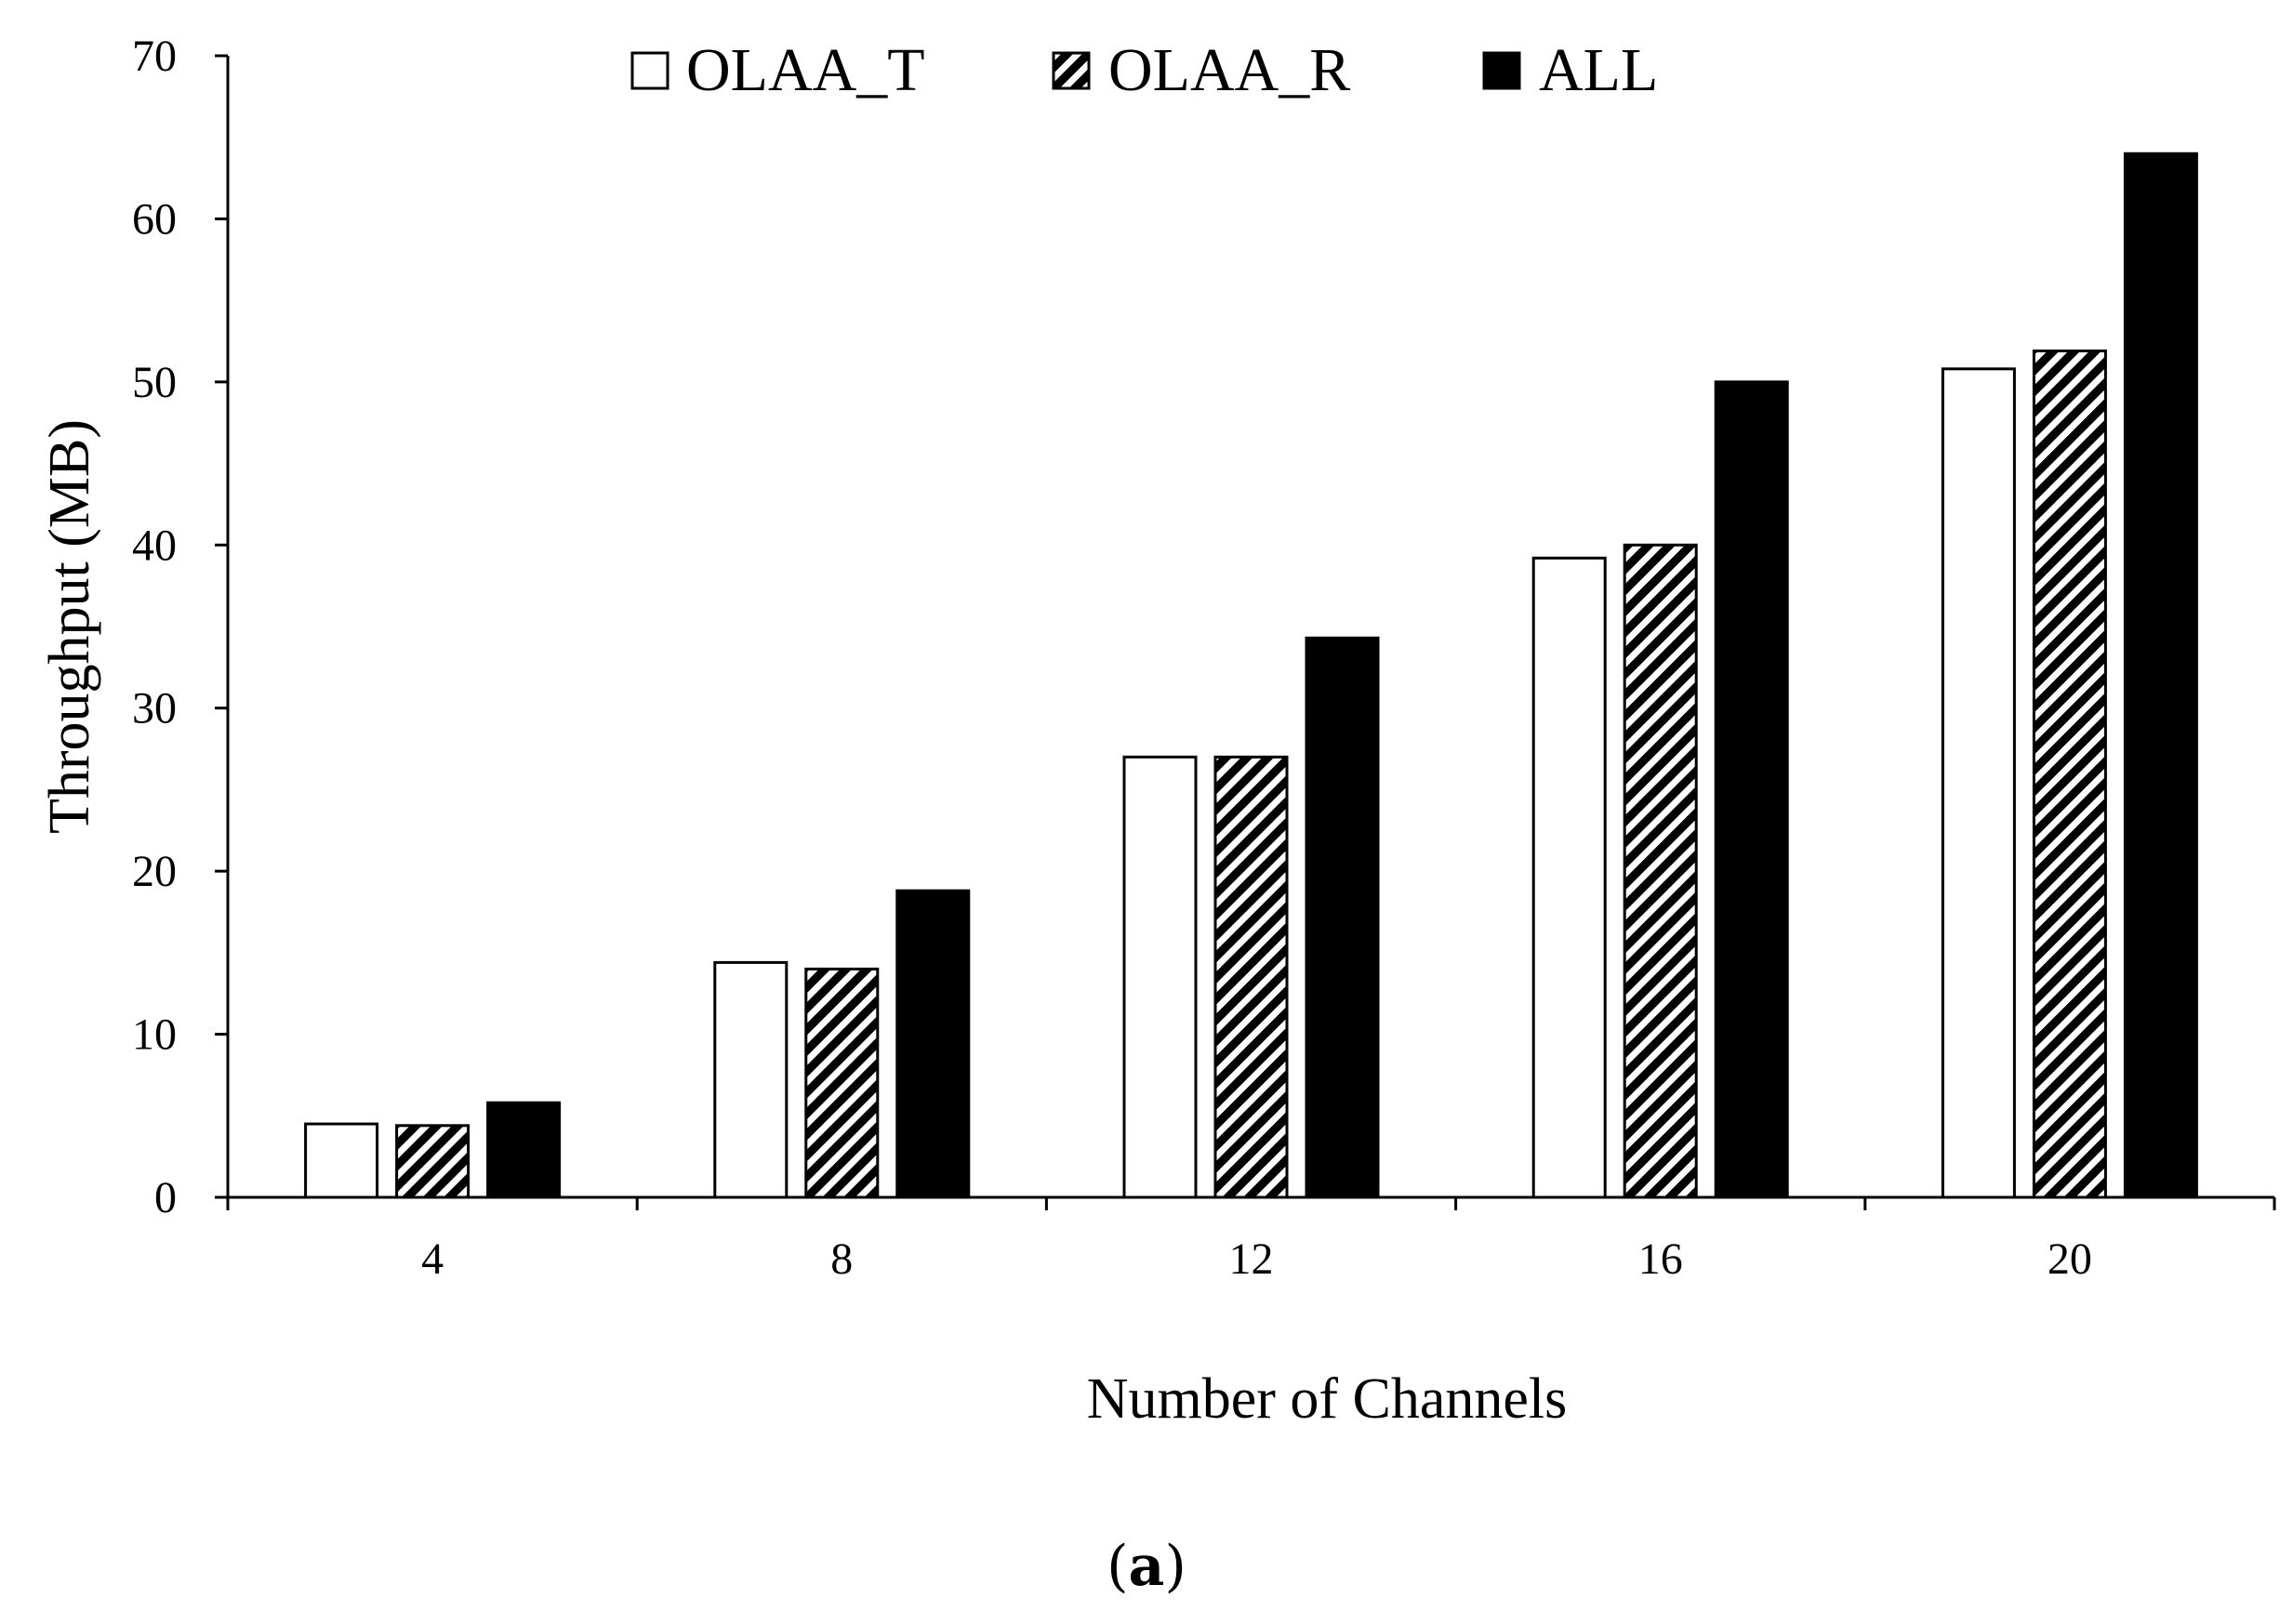 Image resolution: width=2293 pixels, height=1624 pixels. What do you see at coordinates (1327, 1399) in the screenshot?
I see `x-axis-title: Number of Channels` at bounding box center [1327, 1399].